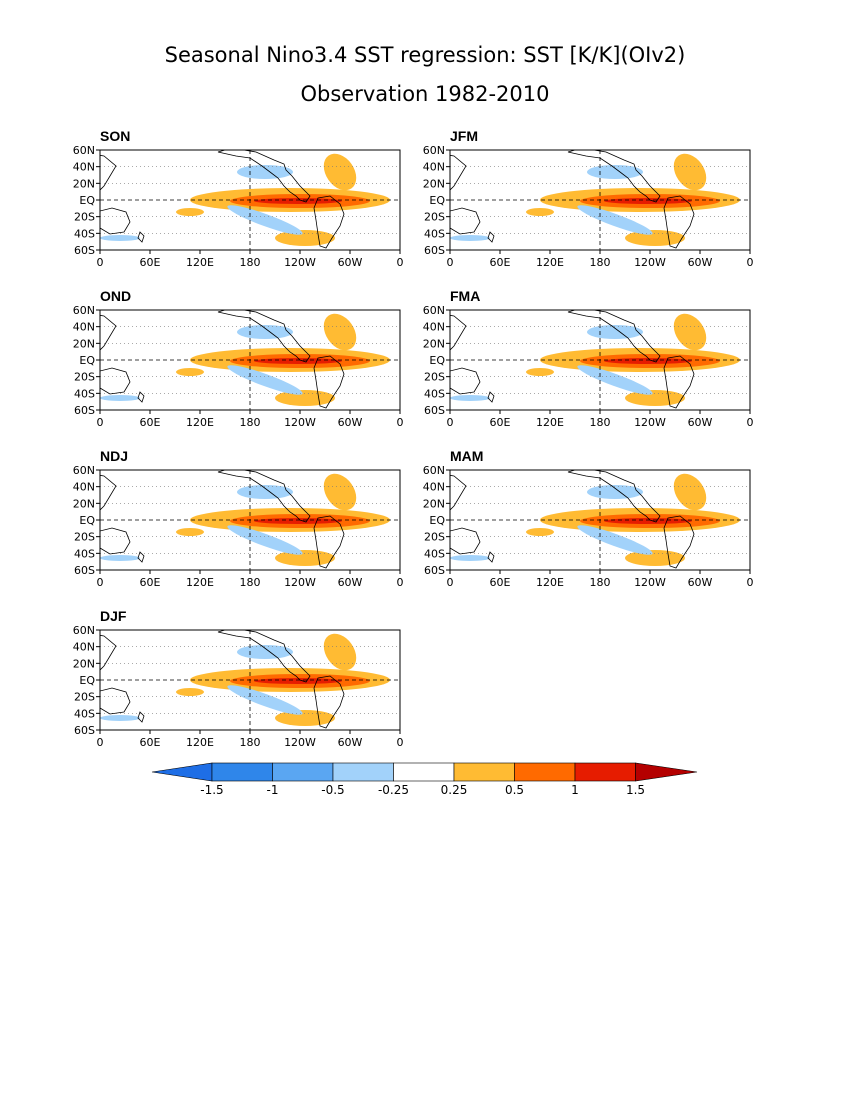  What do you see at coordinates (182, 772) in the screenshot?
I see `colorbar-arrow-low` at bounding box center [182, 772].